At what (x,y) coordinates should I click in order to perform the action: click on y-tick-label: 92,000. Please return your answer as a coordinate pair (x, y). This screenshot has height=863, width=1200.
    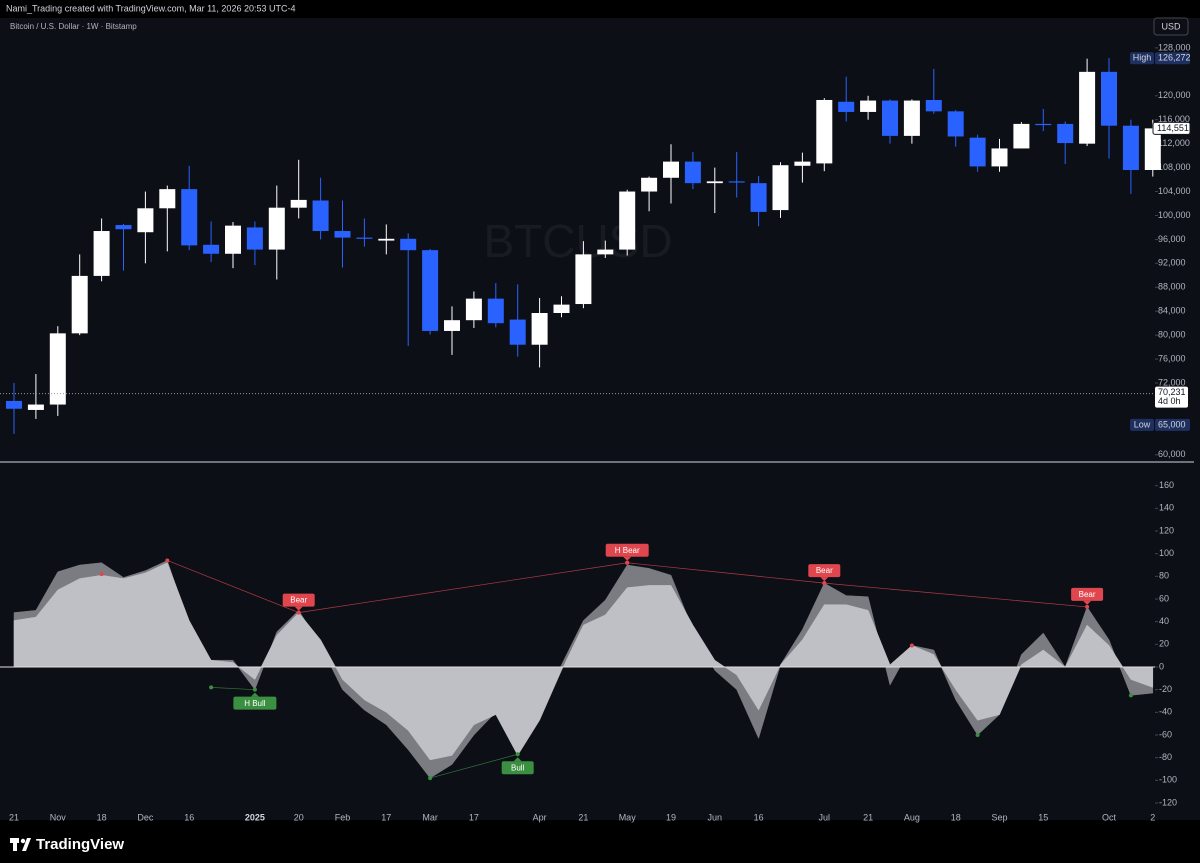
    Looking at the image, I should click on (1172, 263).